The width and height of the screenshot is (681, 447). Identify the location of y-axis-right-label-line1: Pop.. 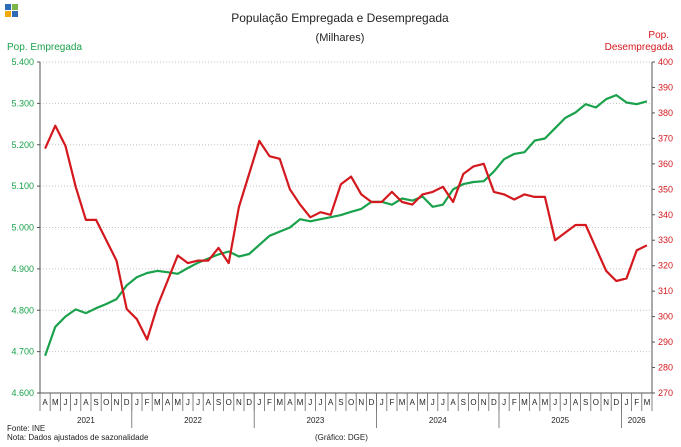
(658, 35).